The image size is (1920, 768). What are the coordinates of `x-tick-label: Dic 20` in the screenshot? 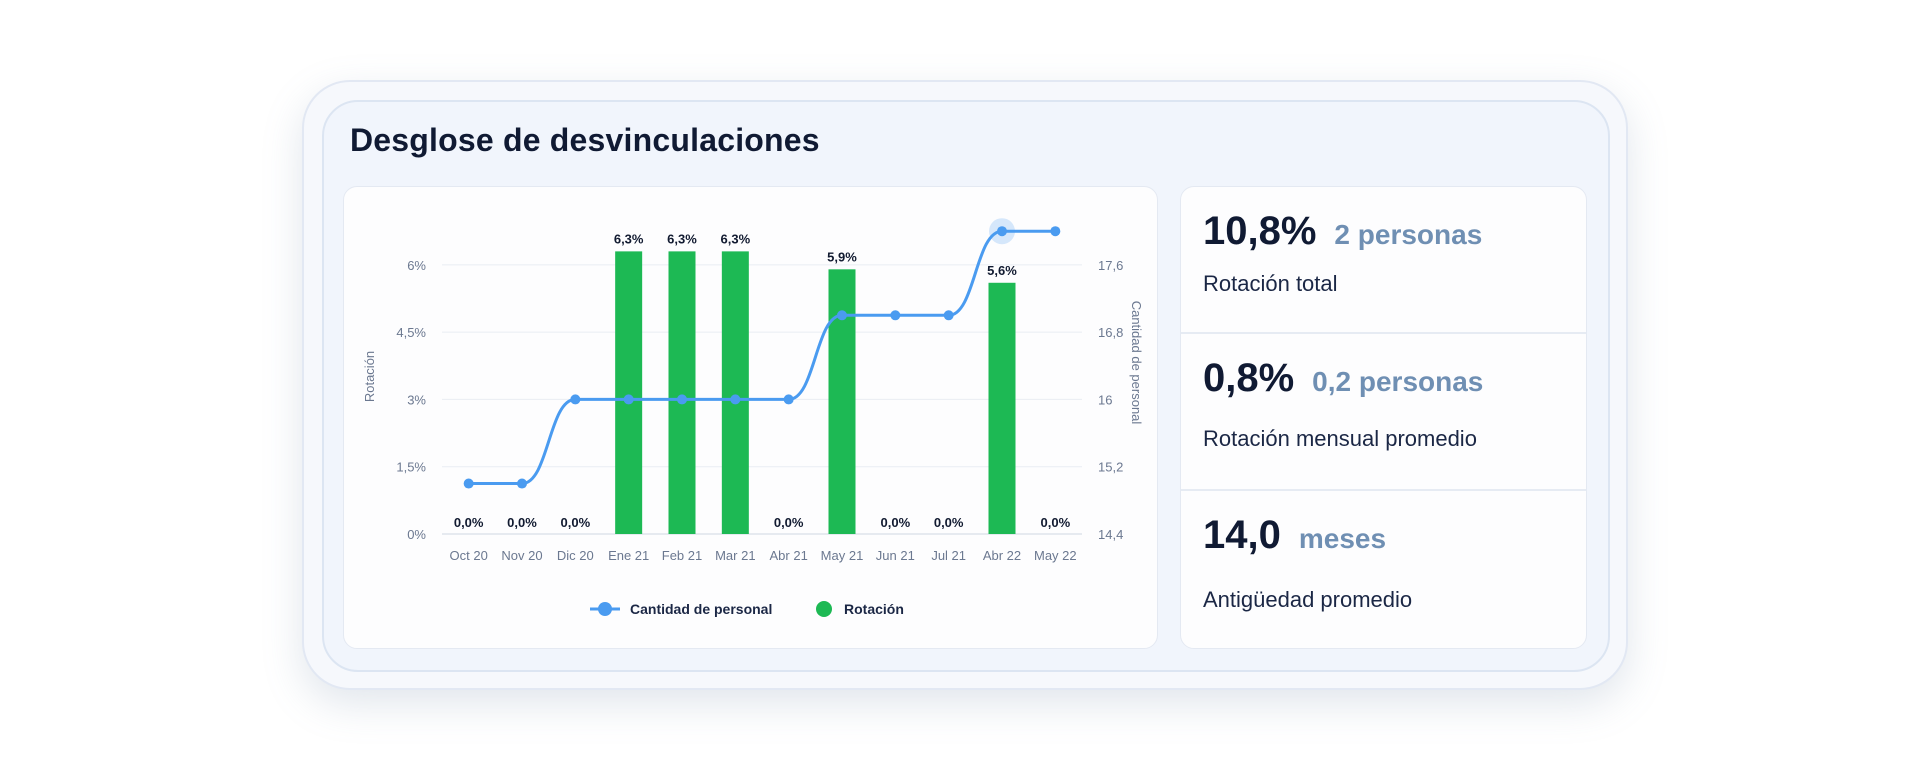 It's located at (575, 555).